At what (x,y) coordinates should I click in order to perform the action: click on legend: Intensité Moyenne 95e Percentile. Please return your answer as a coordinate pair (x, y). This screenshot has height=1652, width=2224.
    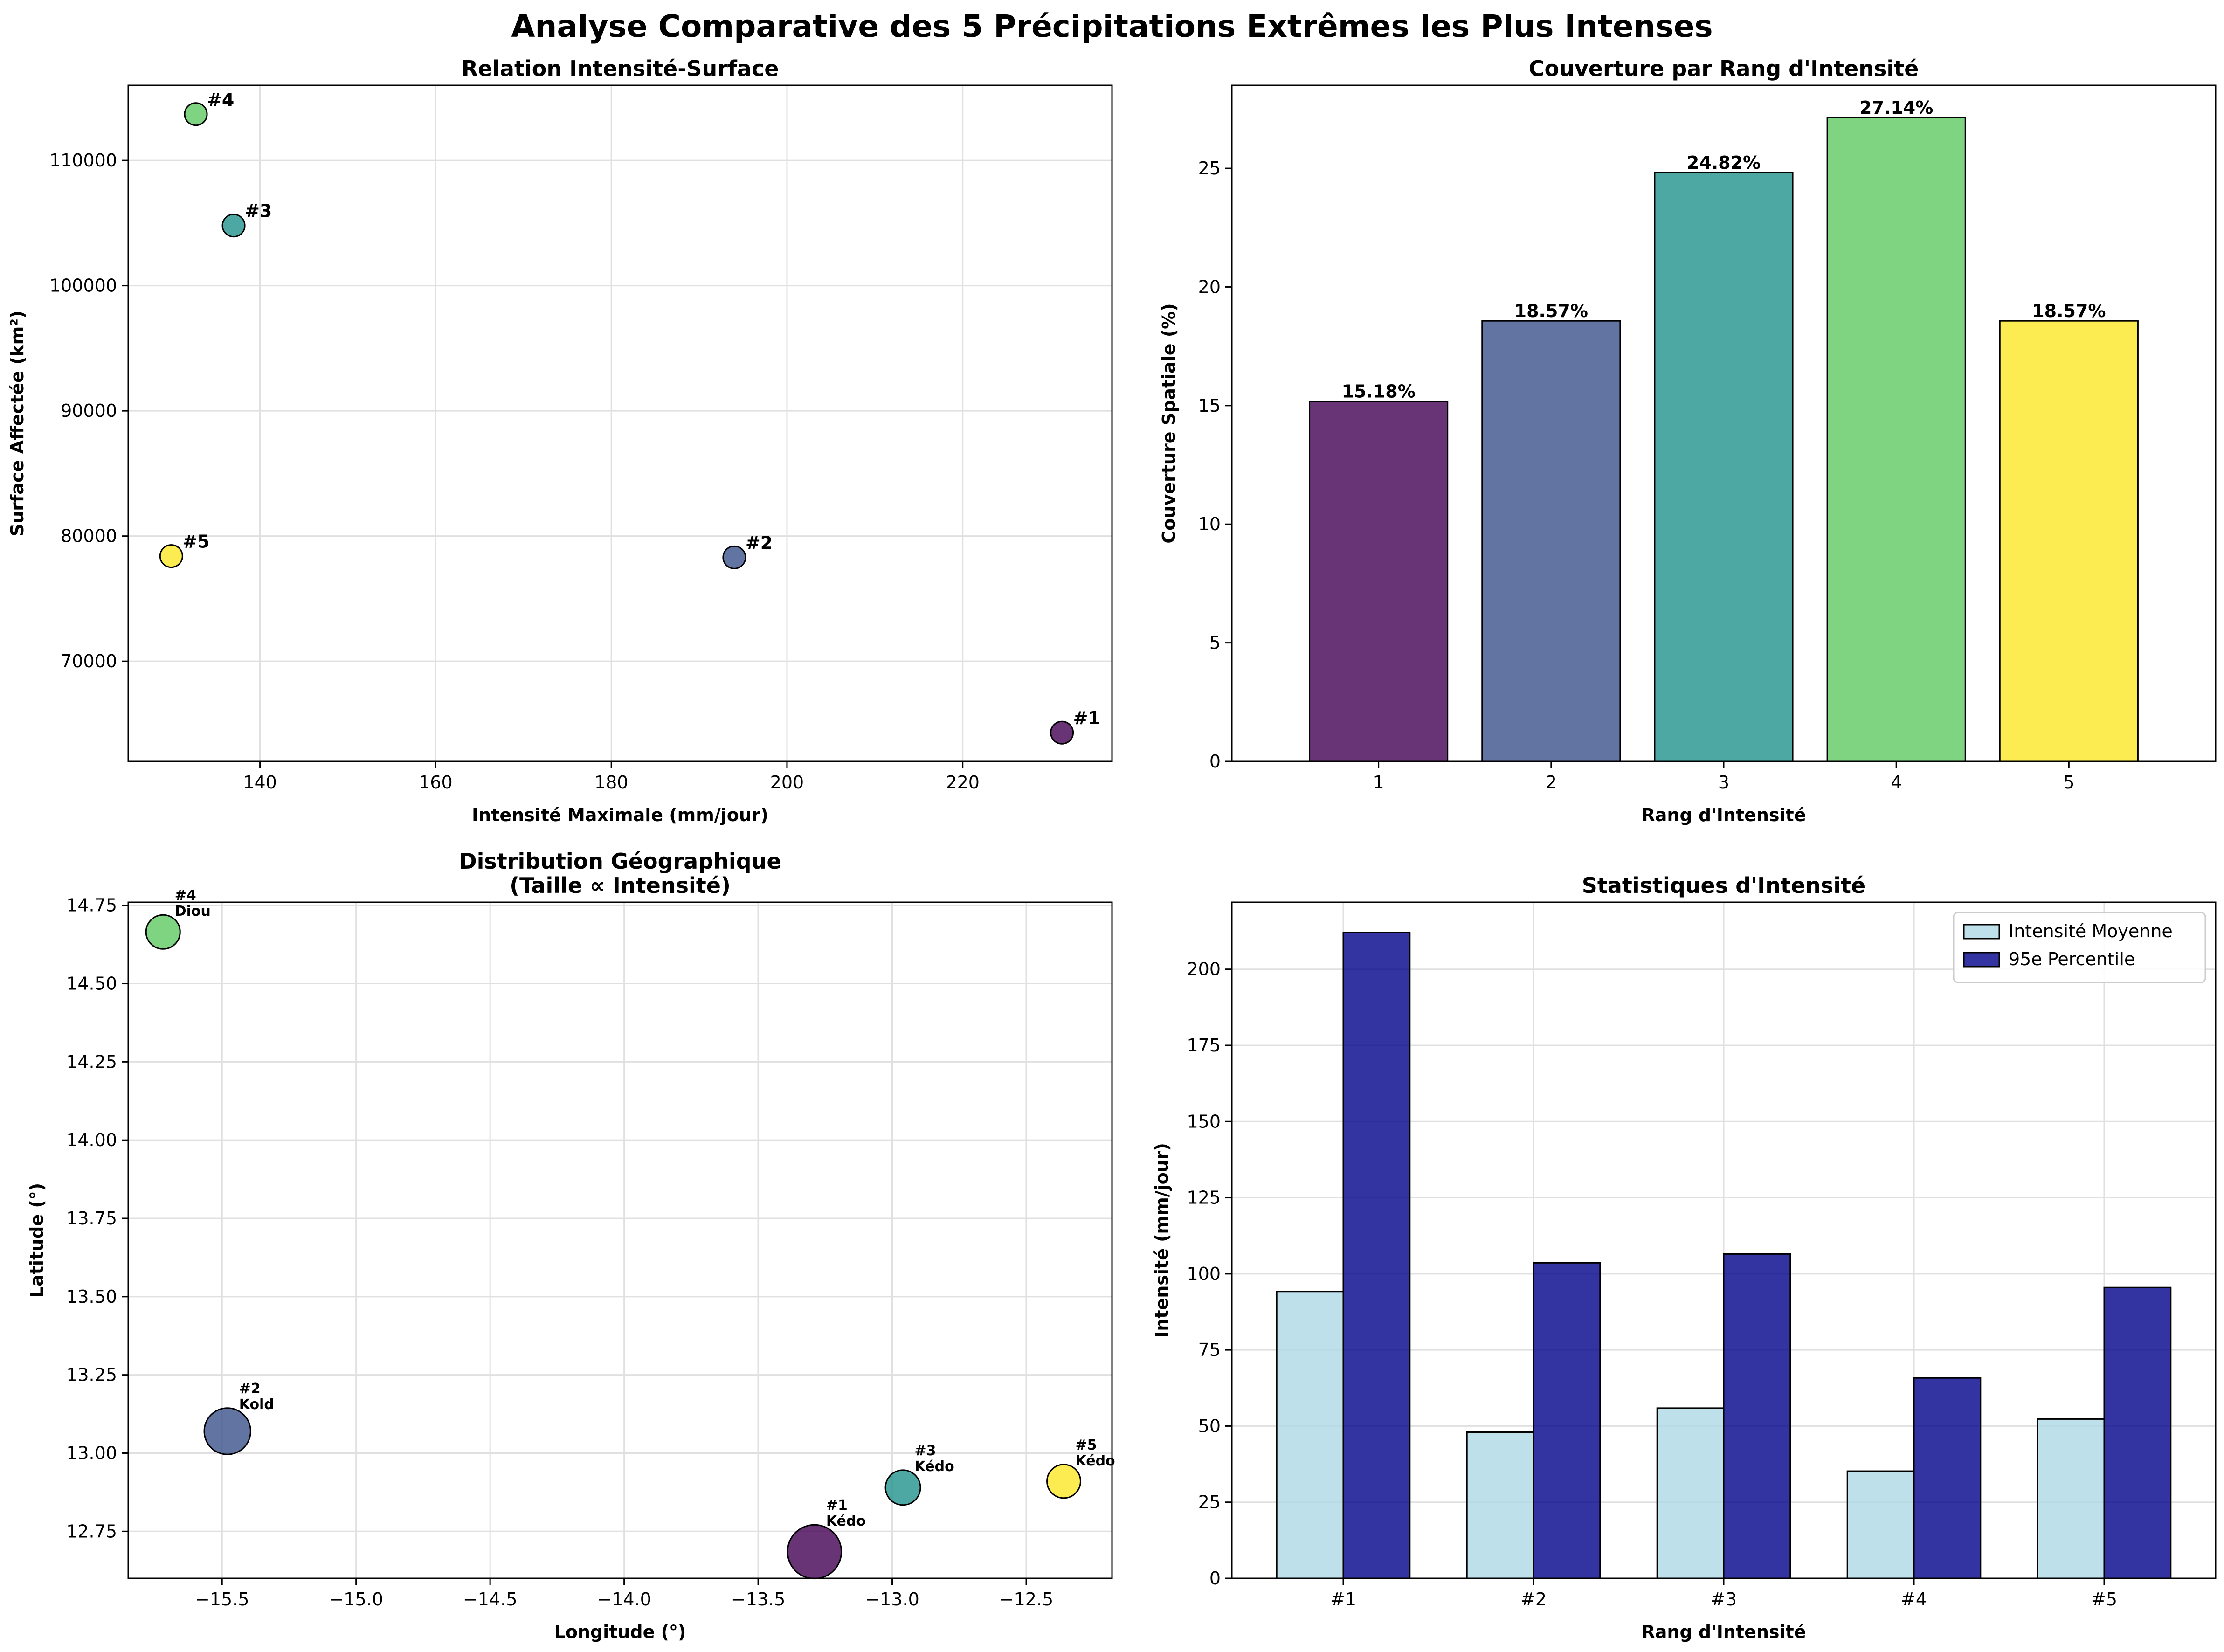
    Looking at the image, I should click on (2079, 947).